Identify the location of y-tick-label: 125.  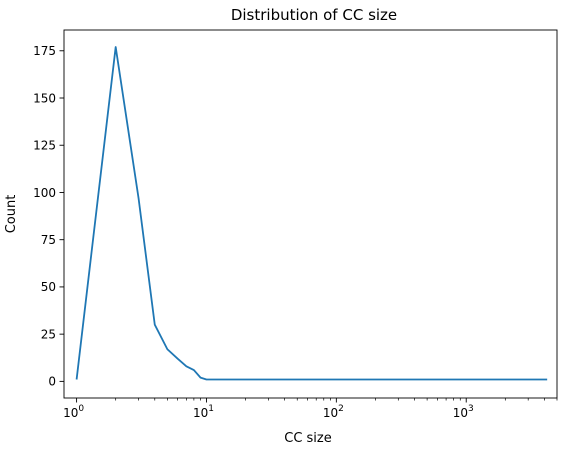
(44, 146).